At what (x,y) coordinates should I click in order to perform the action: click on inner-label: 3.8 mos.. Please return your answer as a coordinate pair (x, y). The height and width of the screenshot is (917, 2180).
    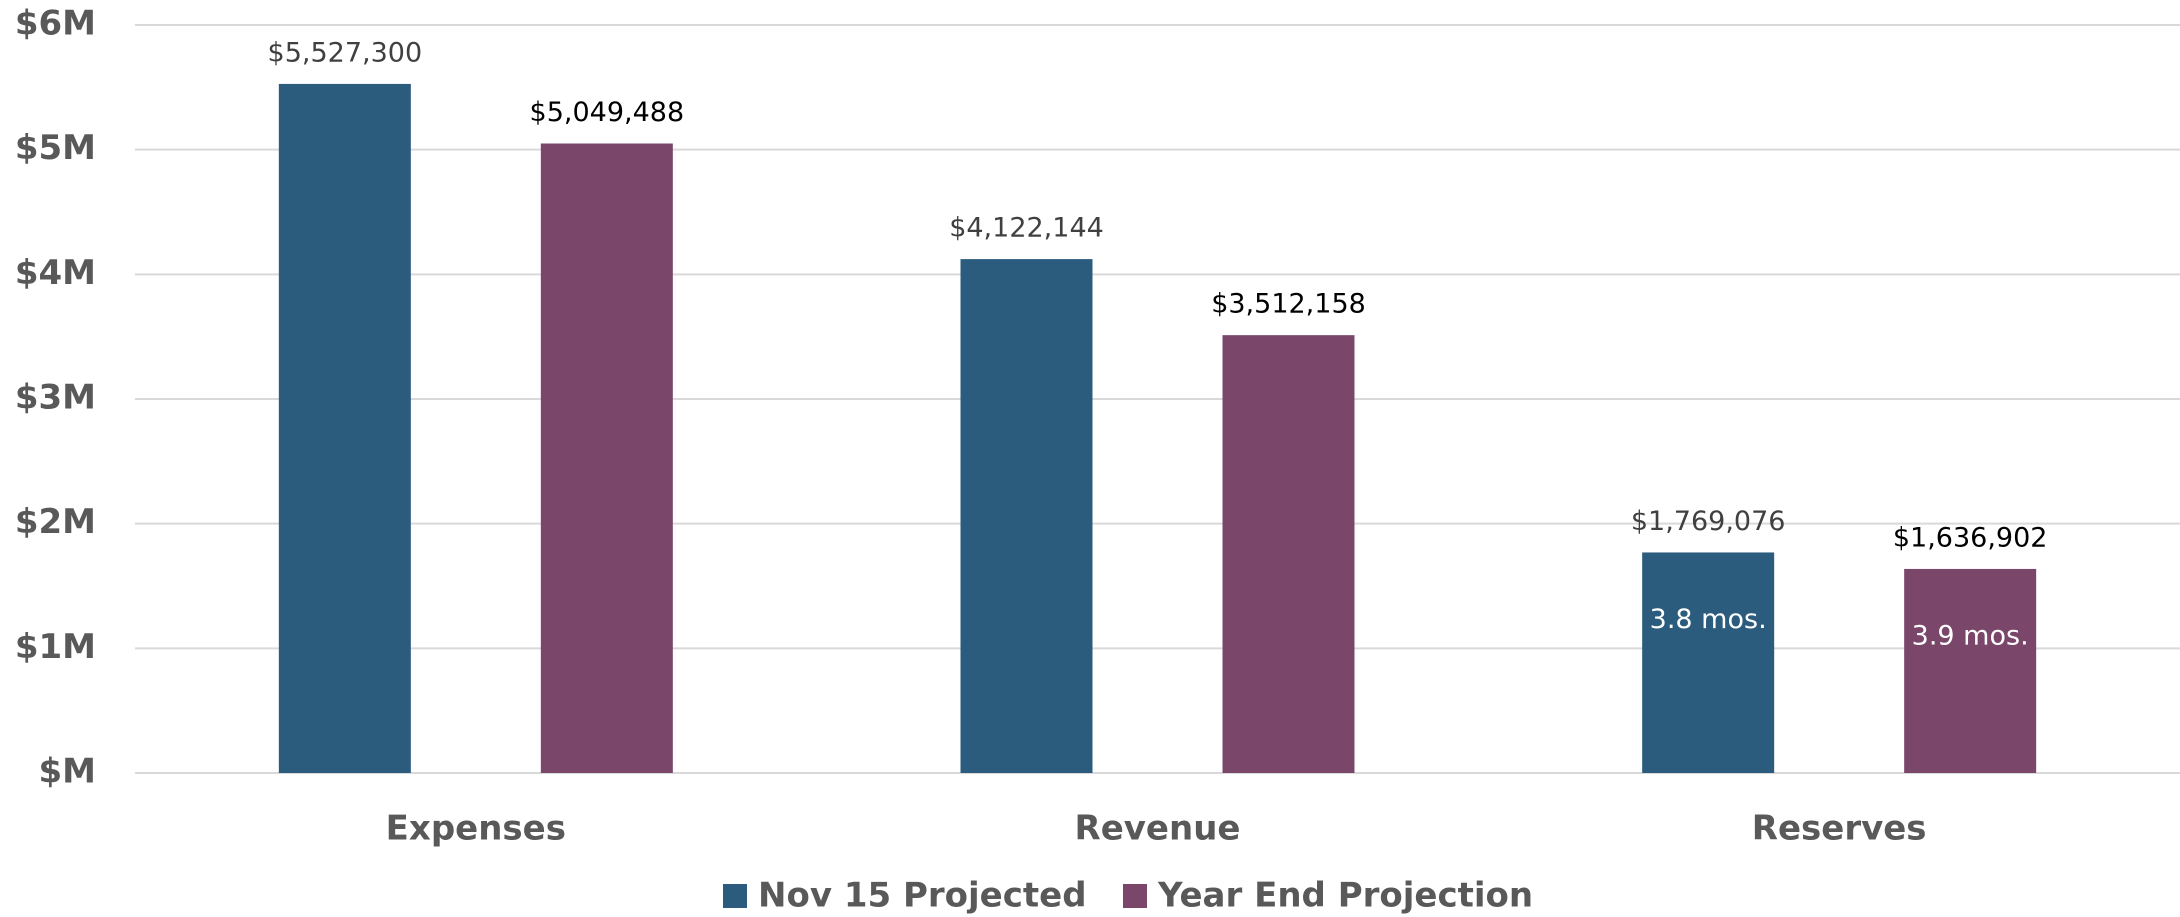
    Looking at the image, I should click on (1708, 619).